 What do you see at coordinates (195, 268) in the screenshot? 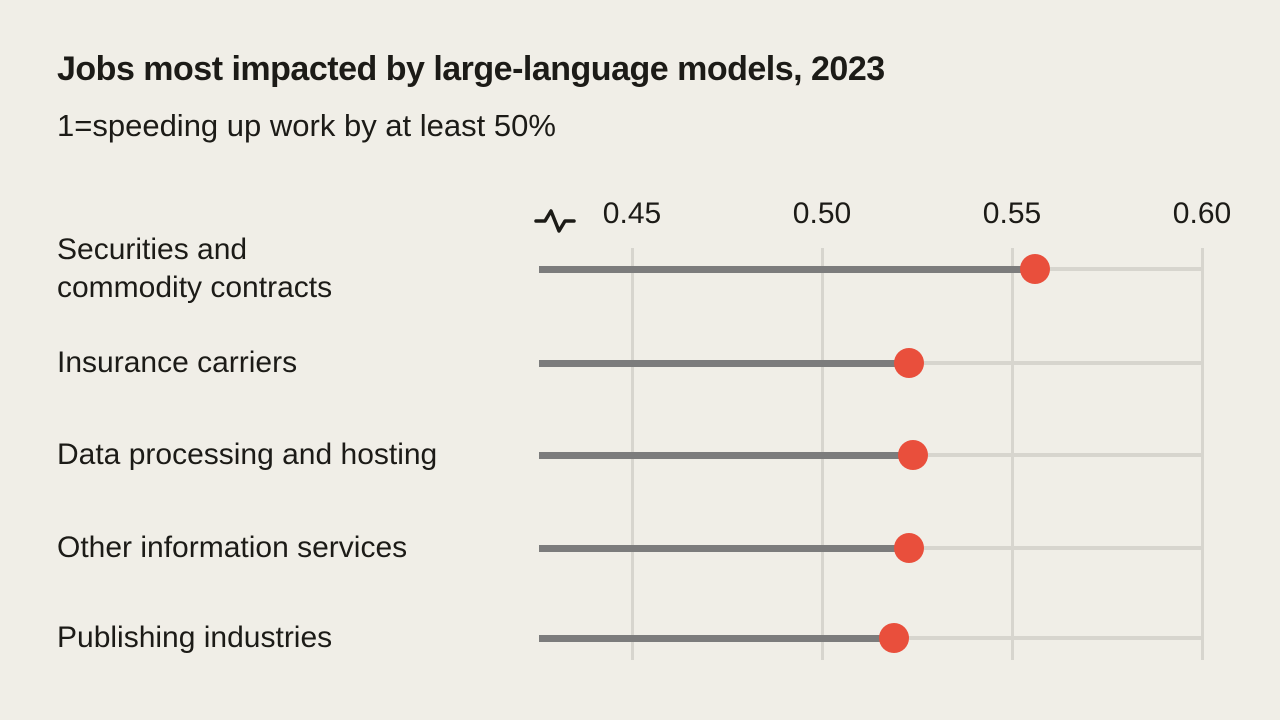
I see `category-label: Securities and commodity contracts` at bounding box center [195, 268].